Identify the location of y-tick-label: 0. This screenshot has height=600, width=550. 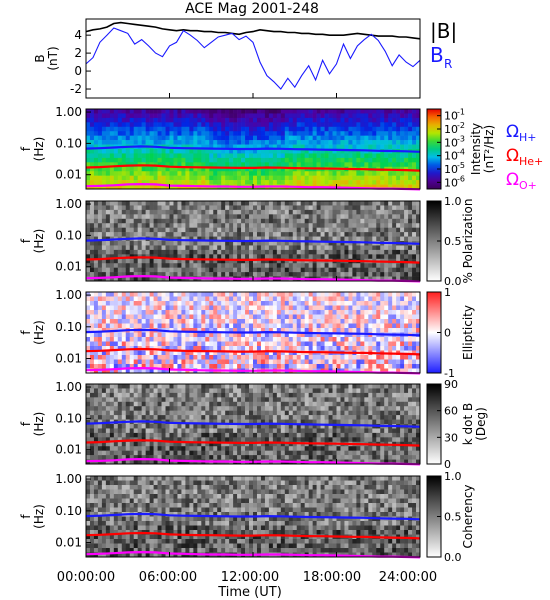
(78, 71).